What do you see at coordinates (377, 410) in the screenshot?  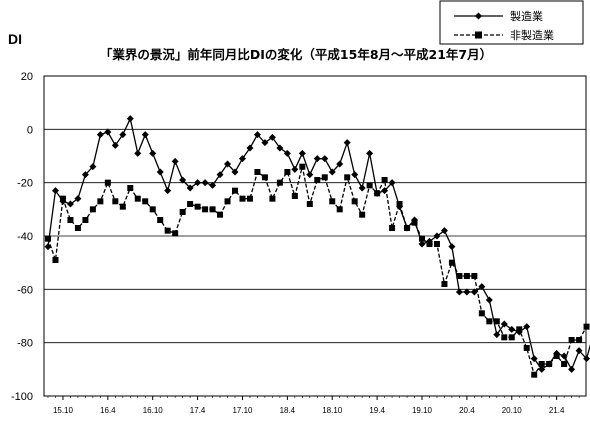 I see `x-tick-label: 19.4` at bounding box center [377, 410].